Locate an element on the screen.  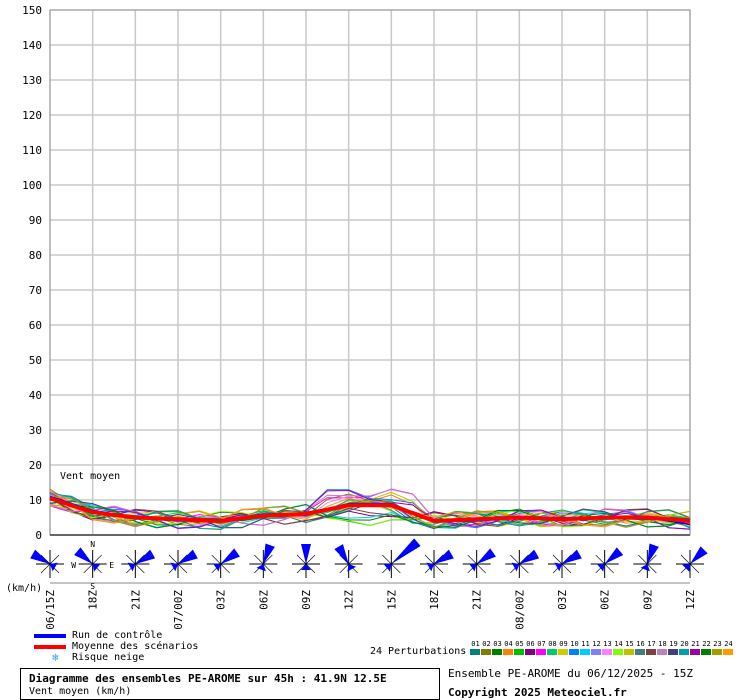
perturbation-legend-item: 01 is located at coordinates (475, 647).